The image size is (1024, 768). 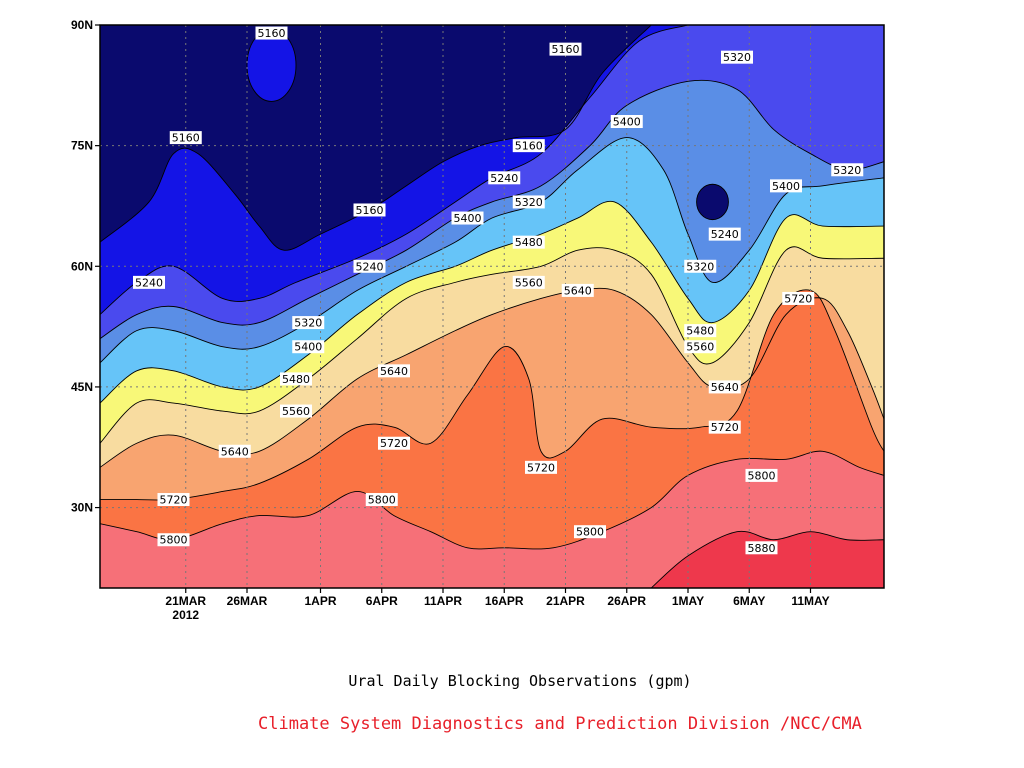 I want to click on x-tick-label: 6APR, so click(x=382, y=601).